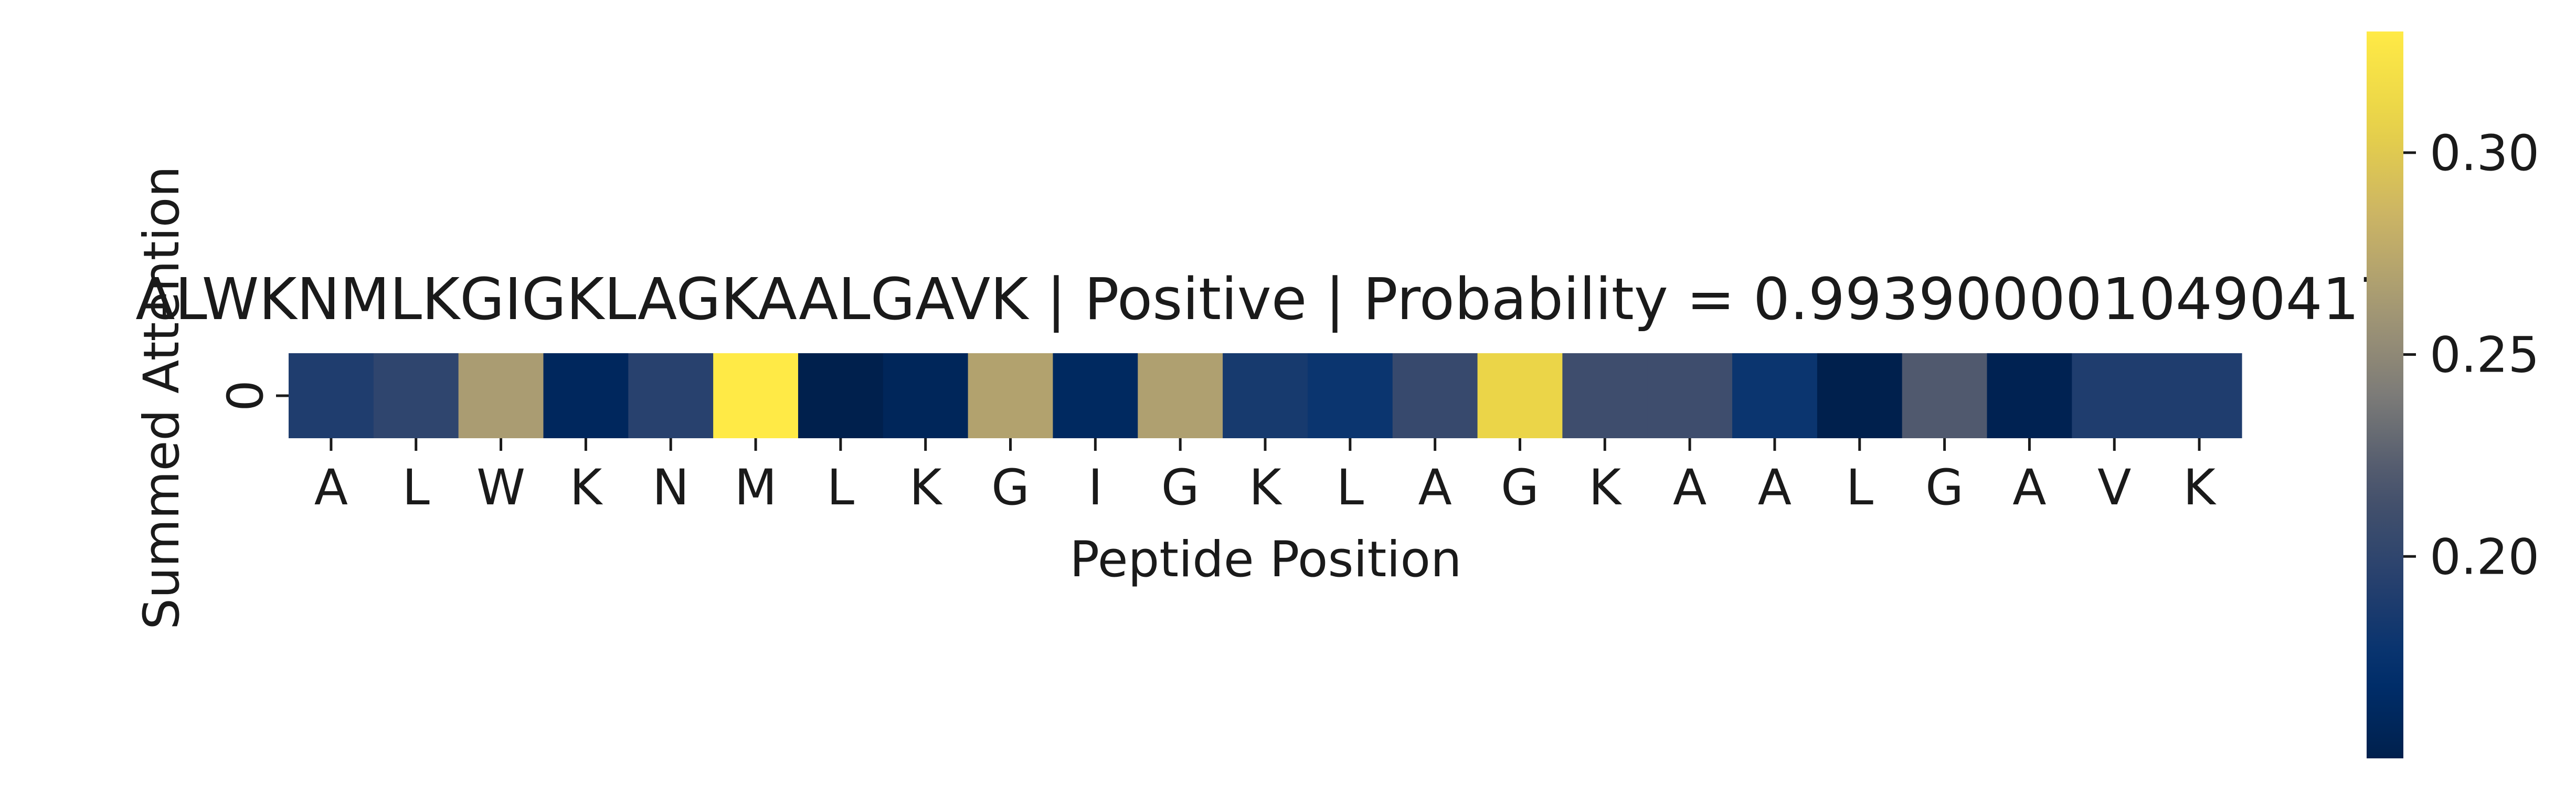 The image size is (2576, 793). Describe the element at coordinates (245, 395) in the screenshot. I see `y-tick-label: 0` at that location.